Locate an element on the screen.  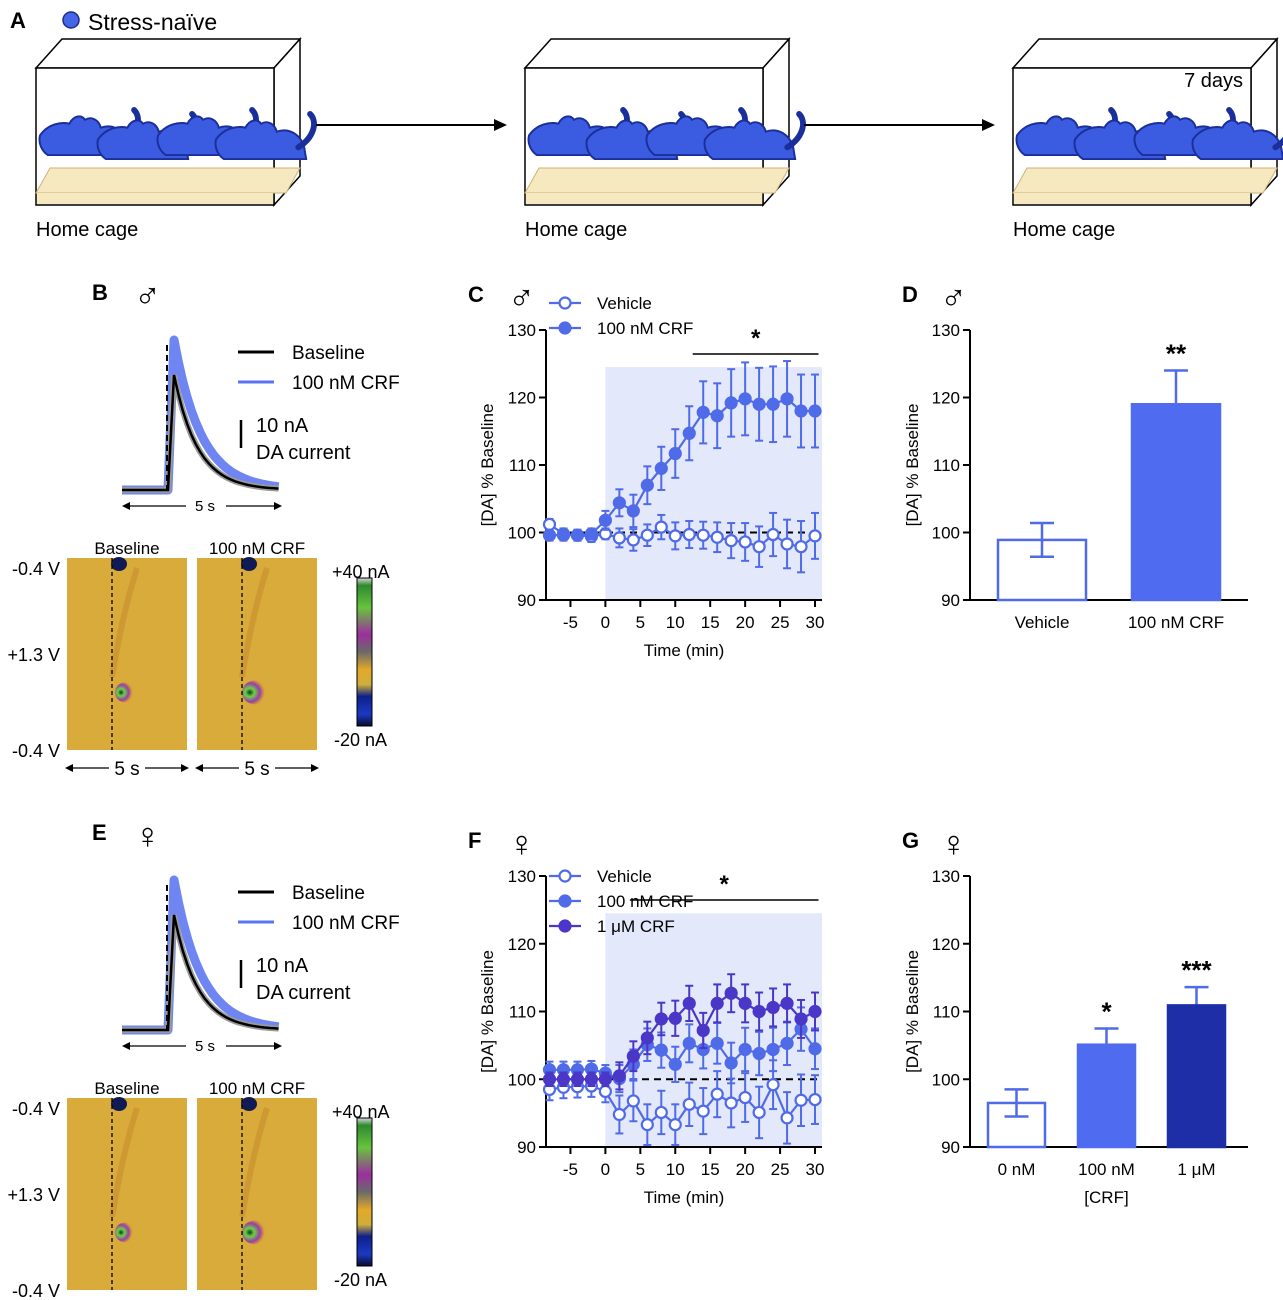
y-tick-label: 130 is located at coordinates (522, 330).